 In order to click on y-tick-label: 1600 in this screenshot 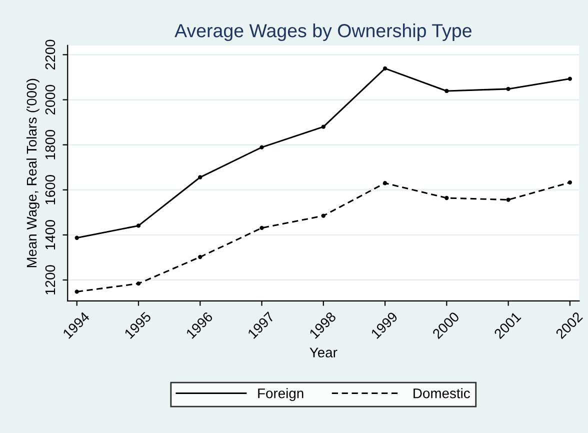, I will do `click(50, 189)`.